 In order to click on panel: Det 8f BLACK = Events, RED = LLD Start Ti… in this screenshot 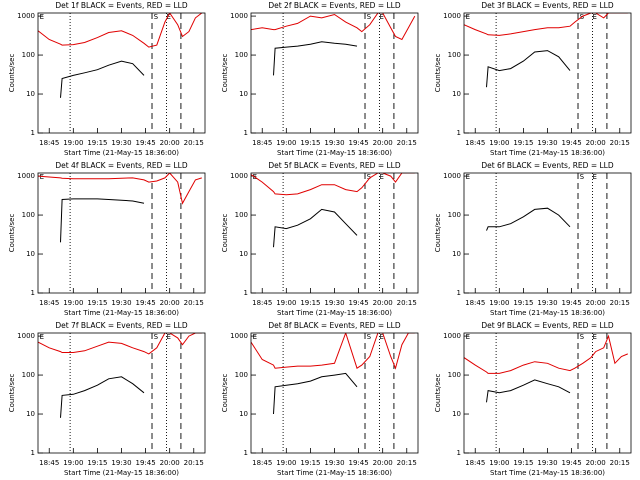, I will do `click(320, 399)`.